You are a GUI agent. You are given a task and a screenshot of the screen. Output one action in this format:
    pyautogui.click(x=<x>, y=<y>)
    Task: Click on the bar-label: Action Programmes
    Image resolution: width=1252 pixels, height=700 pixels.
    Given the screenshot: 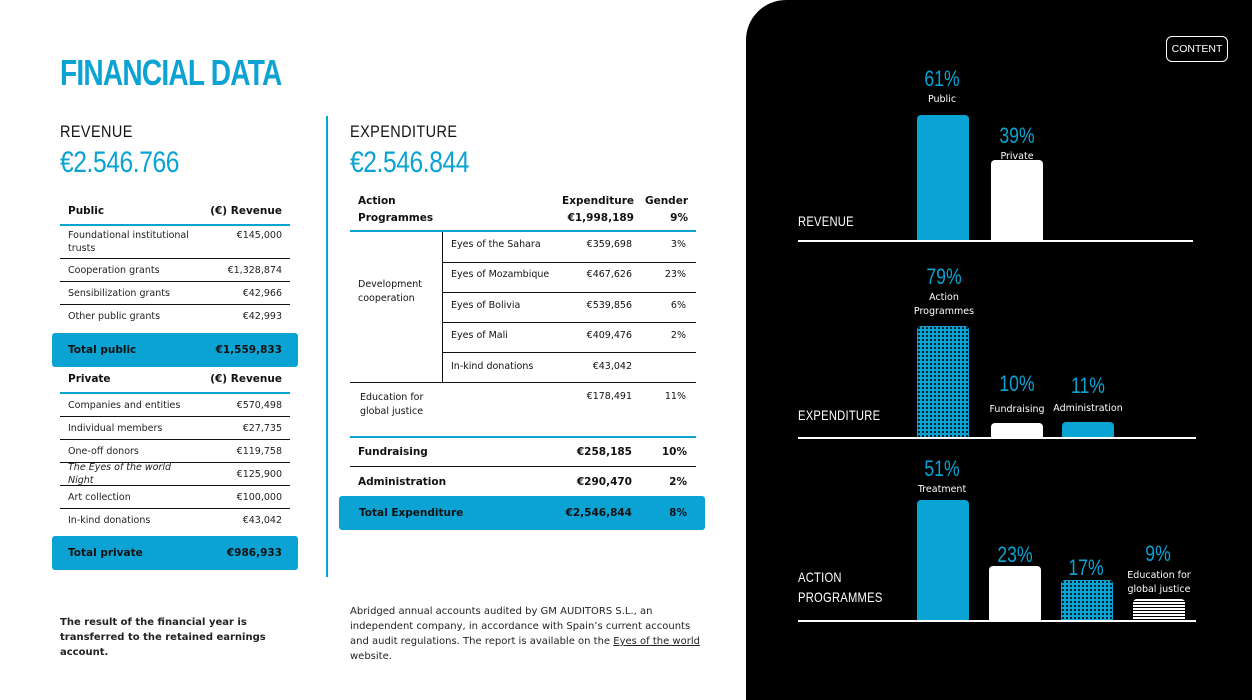 What is the action you would take?
    pyautogui.click(x=944, y=304)
    